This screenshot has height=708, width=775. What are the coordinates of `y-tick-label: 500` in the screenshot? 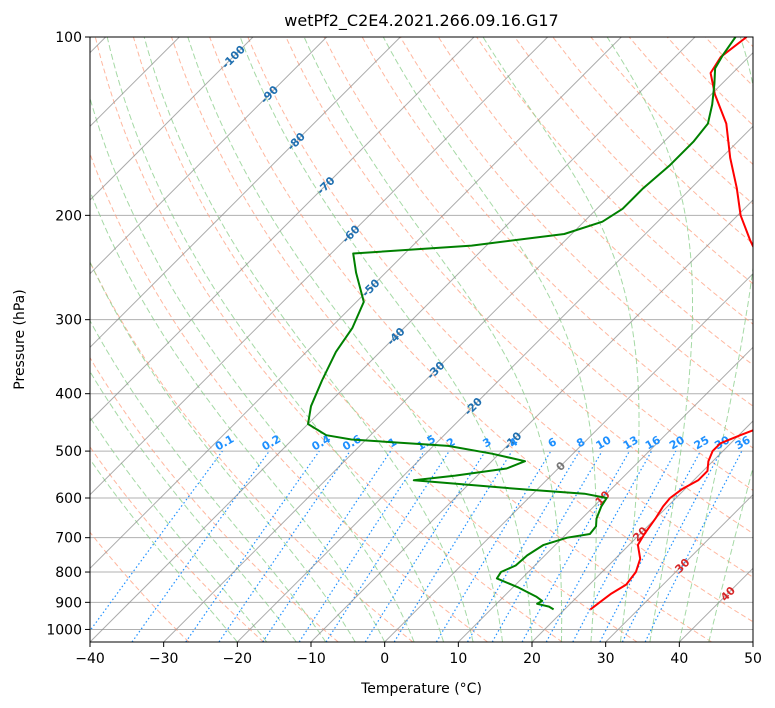 It's located at (68, 452).